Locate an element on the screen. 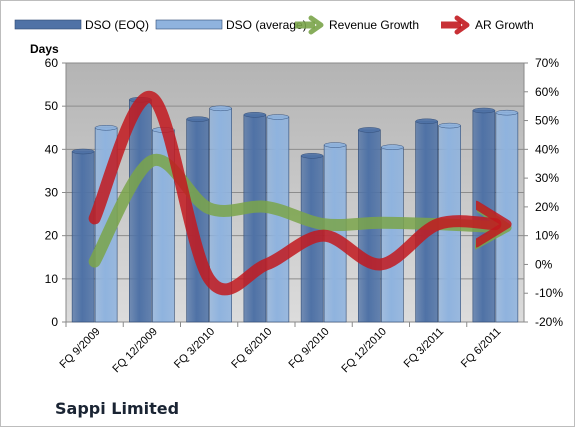 This screenshot has width=575, height=428. legend-dso-eoq--label: DSO (EOQ) is located at coordinates (117, 25).